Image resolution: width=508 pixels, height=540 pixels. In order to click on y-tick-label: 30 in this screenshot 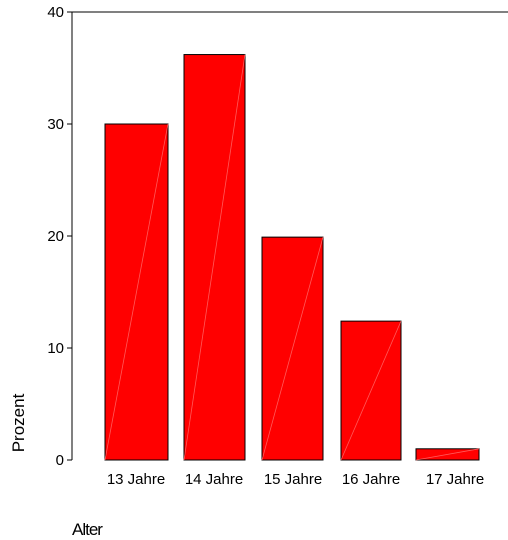, I will do `click(55, 124)`.